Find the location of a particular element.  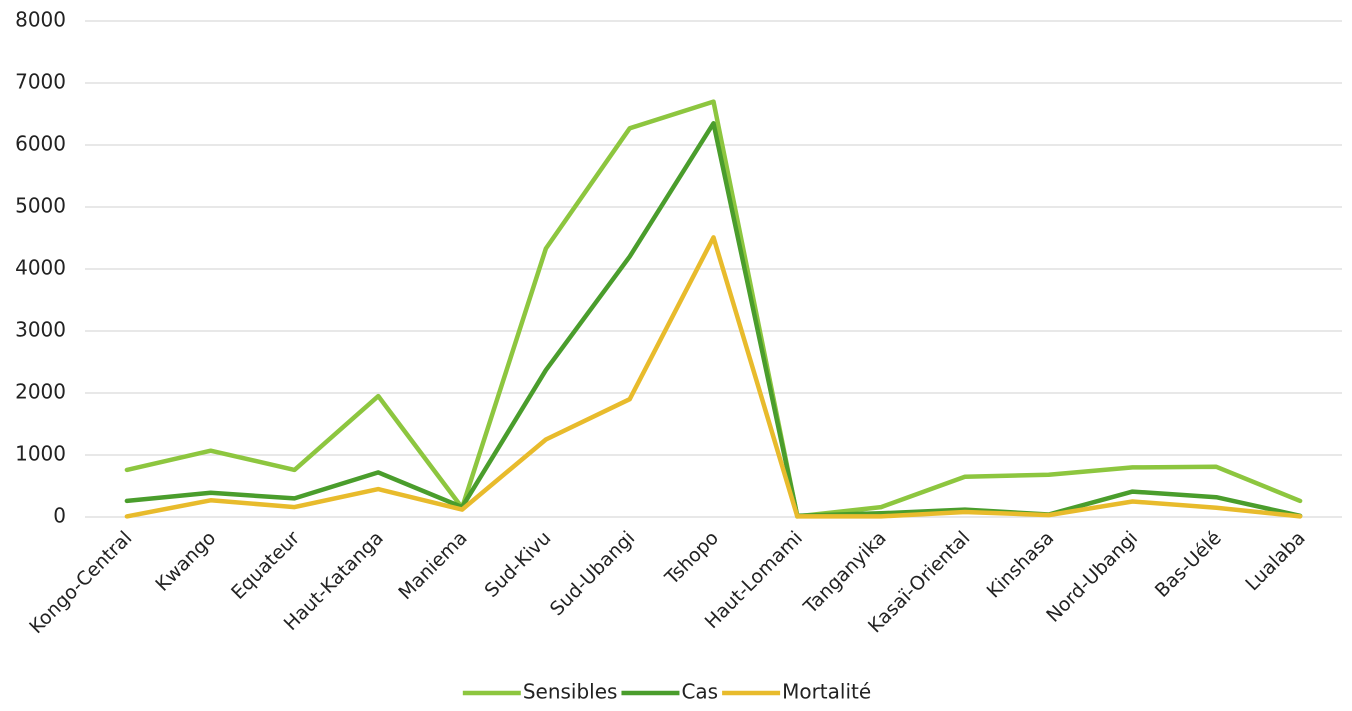

y-tick-label: 7000 is located at coordinates (40, 82).